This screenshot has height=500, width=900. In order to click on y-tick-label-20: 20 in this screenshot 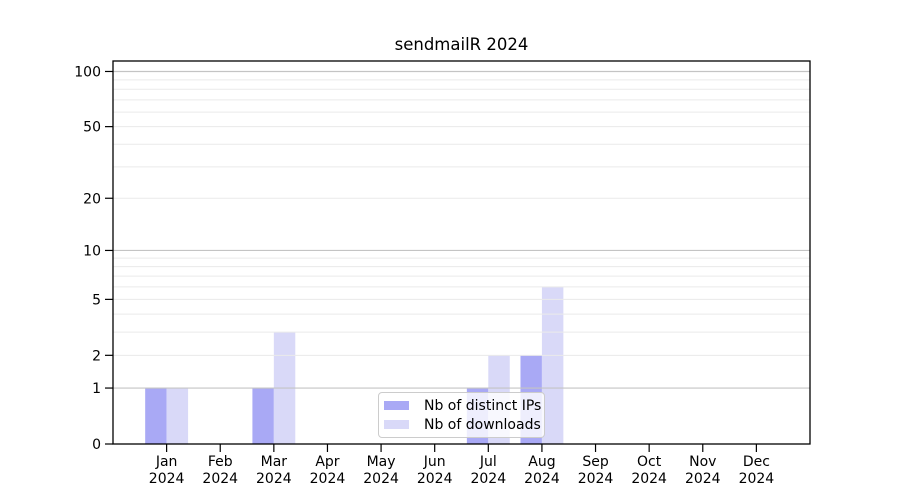, I will do `click(92, 199)`.